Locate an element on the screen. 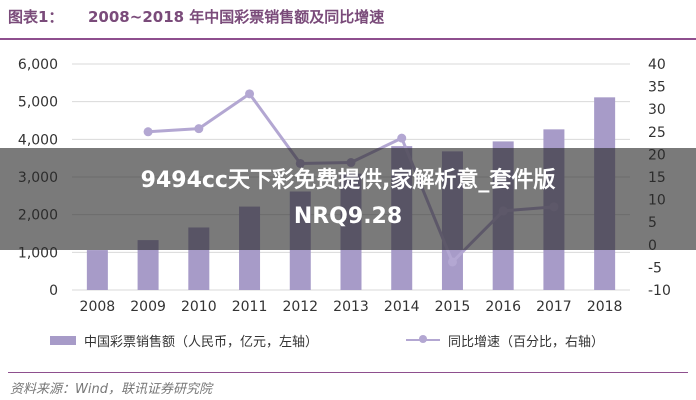 The image size is (696, 400). source-note: 资料来源：Wind，联讯证券研究院 is located at coordinates (111, 389).